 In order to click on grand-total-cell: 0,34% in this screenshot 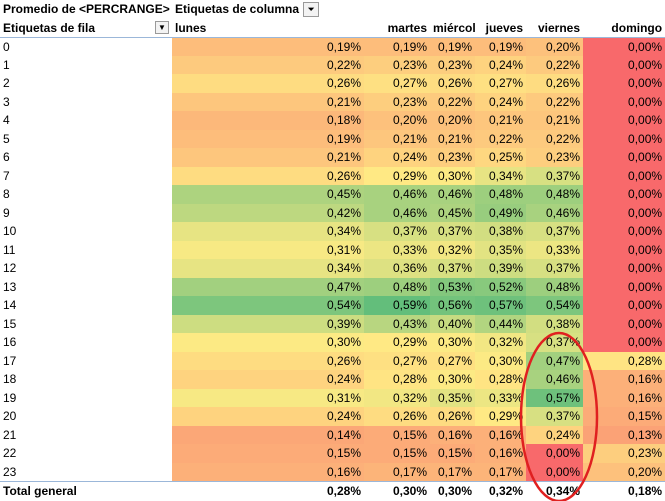, I will do `click(554, 490)`.